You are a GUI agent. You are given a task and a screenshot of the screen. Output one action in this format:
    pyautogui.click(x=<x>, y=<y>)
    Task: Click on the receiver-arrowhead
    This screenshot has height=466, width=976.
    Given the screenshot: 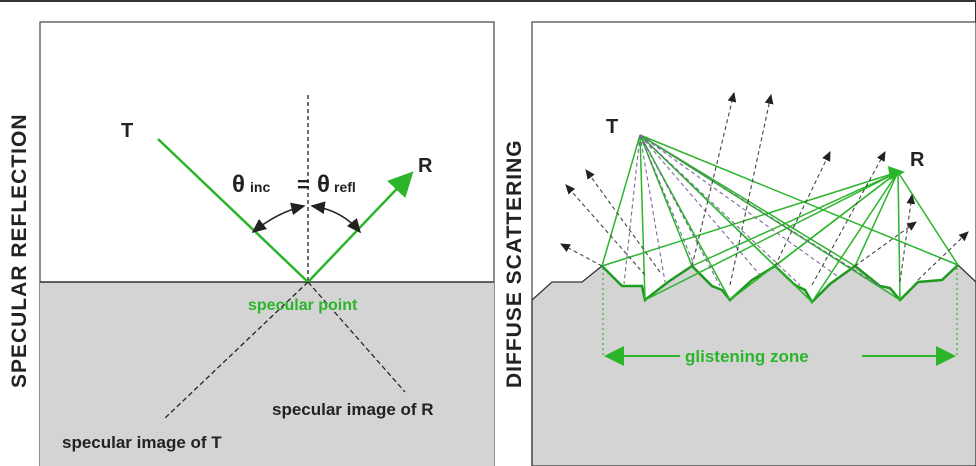 What is the action you would take?
    pyautogui.click(x=896, y=173)
    